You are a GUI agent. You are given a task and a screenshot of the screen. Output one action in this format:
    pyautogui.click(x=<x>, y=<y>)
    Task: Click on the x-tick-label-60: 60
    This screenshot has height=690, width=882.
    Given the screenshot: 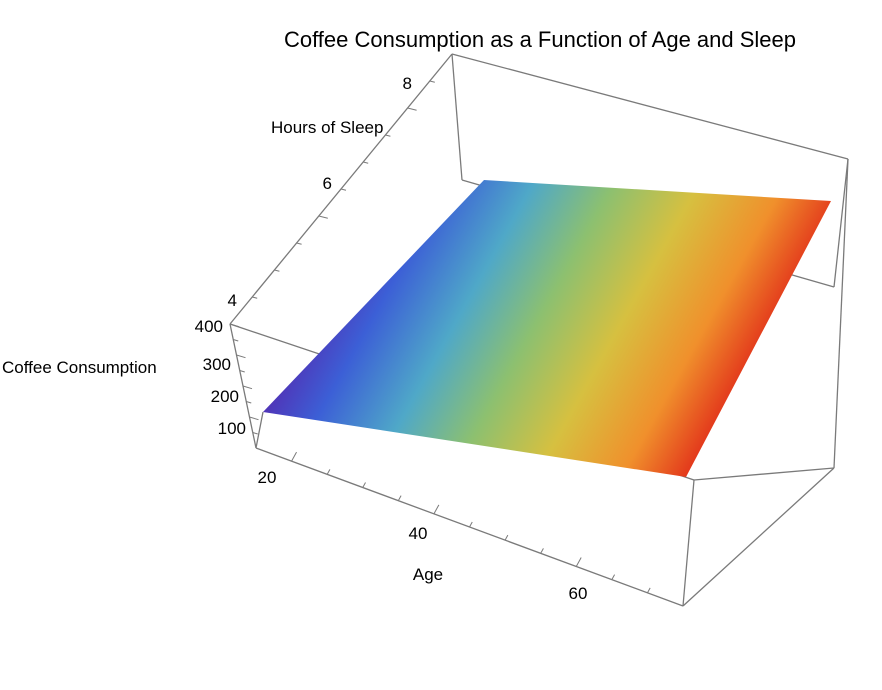 What is the action you would take?
    pyautogui.click(x=578, y=593)
    